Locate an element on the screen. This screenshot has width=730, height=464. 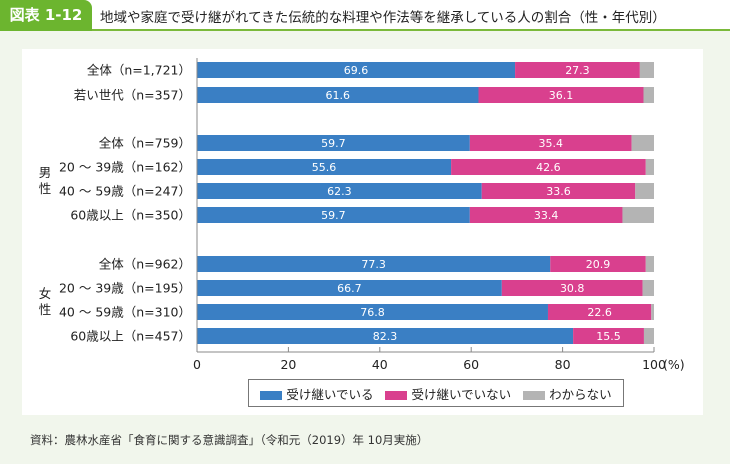
x-tick-label: 60 is located at coordinates (471, 364).